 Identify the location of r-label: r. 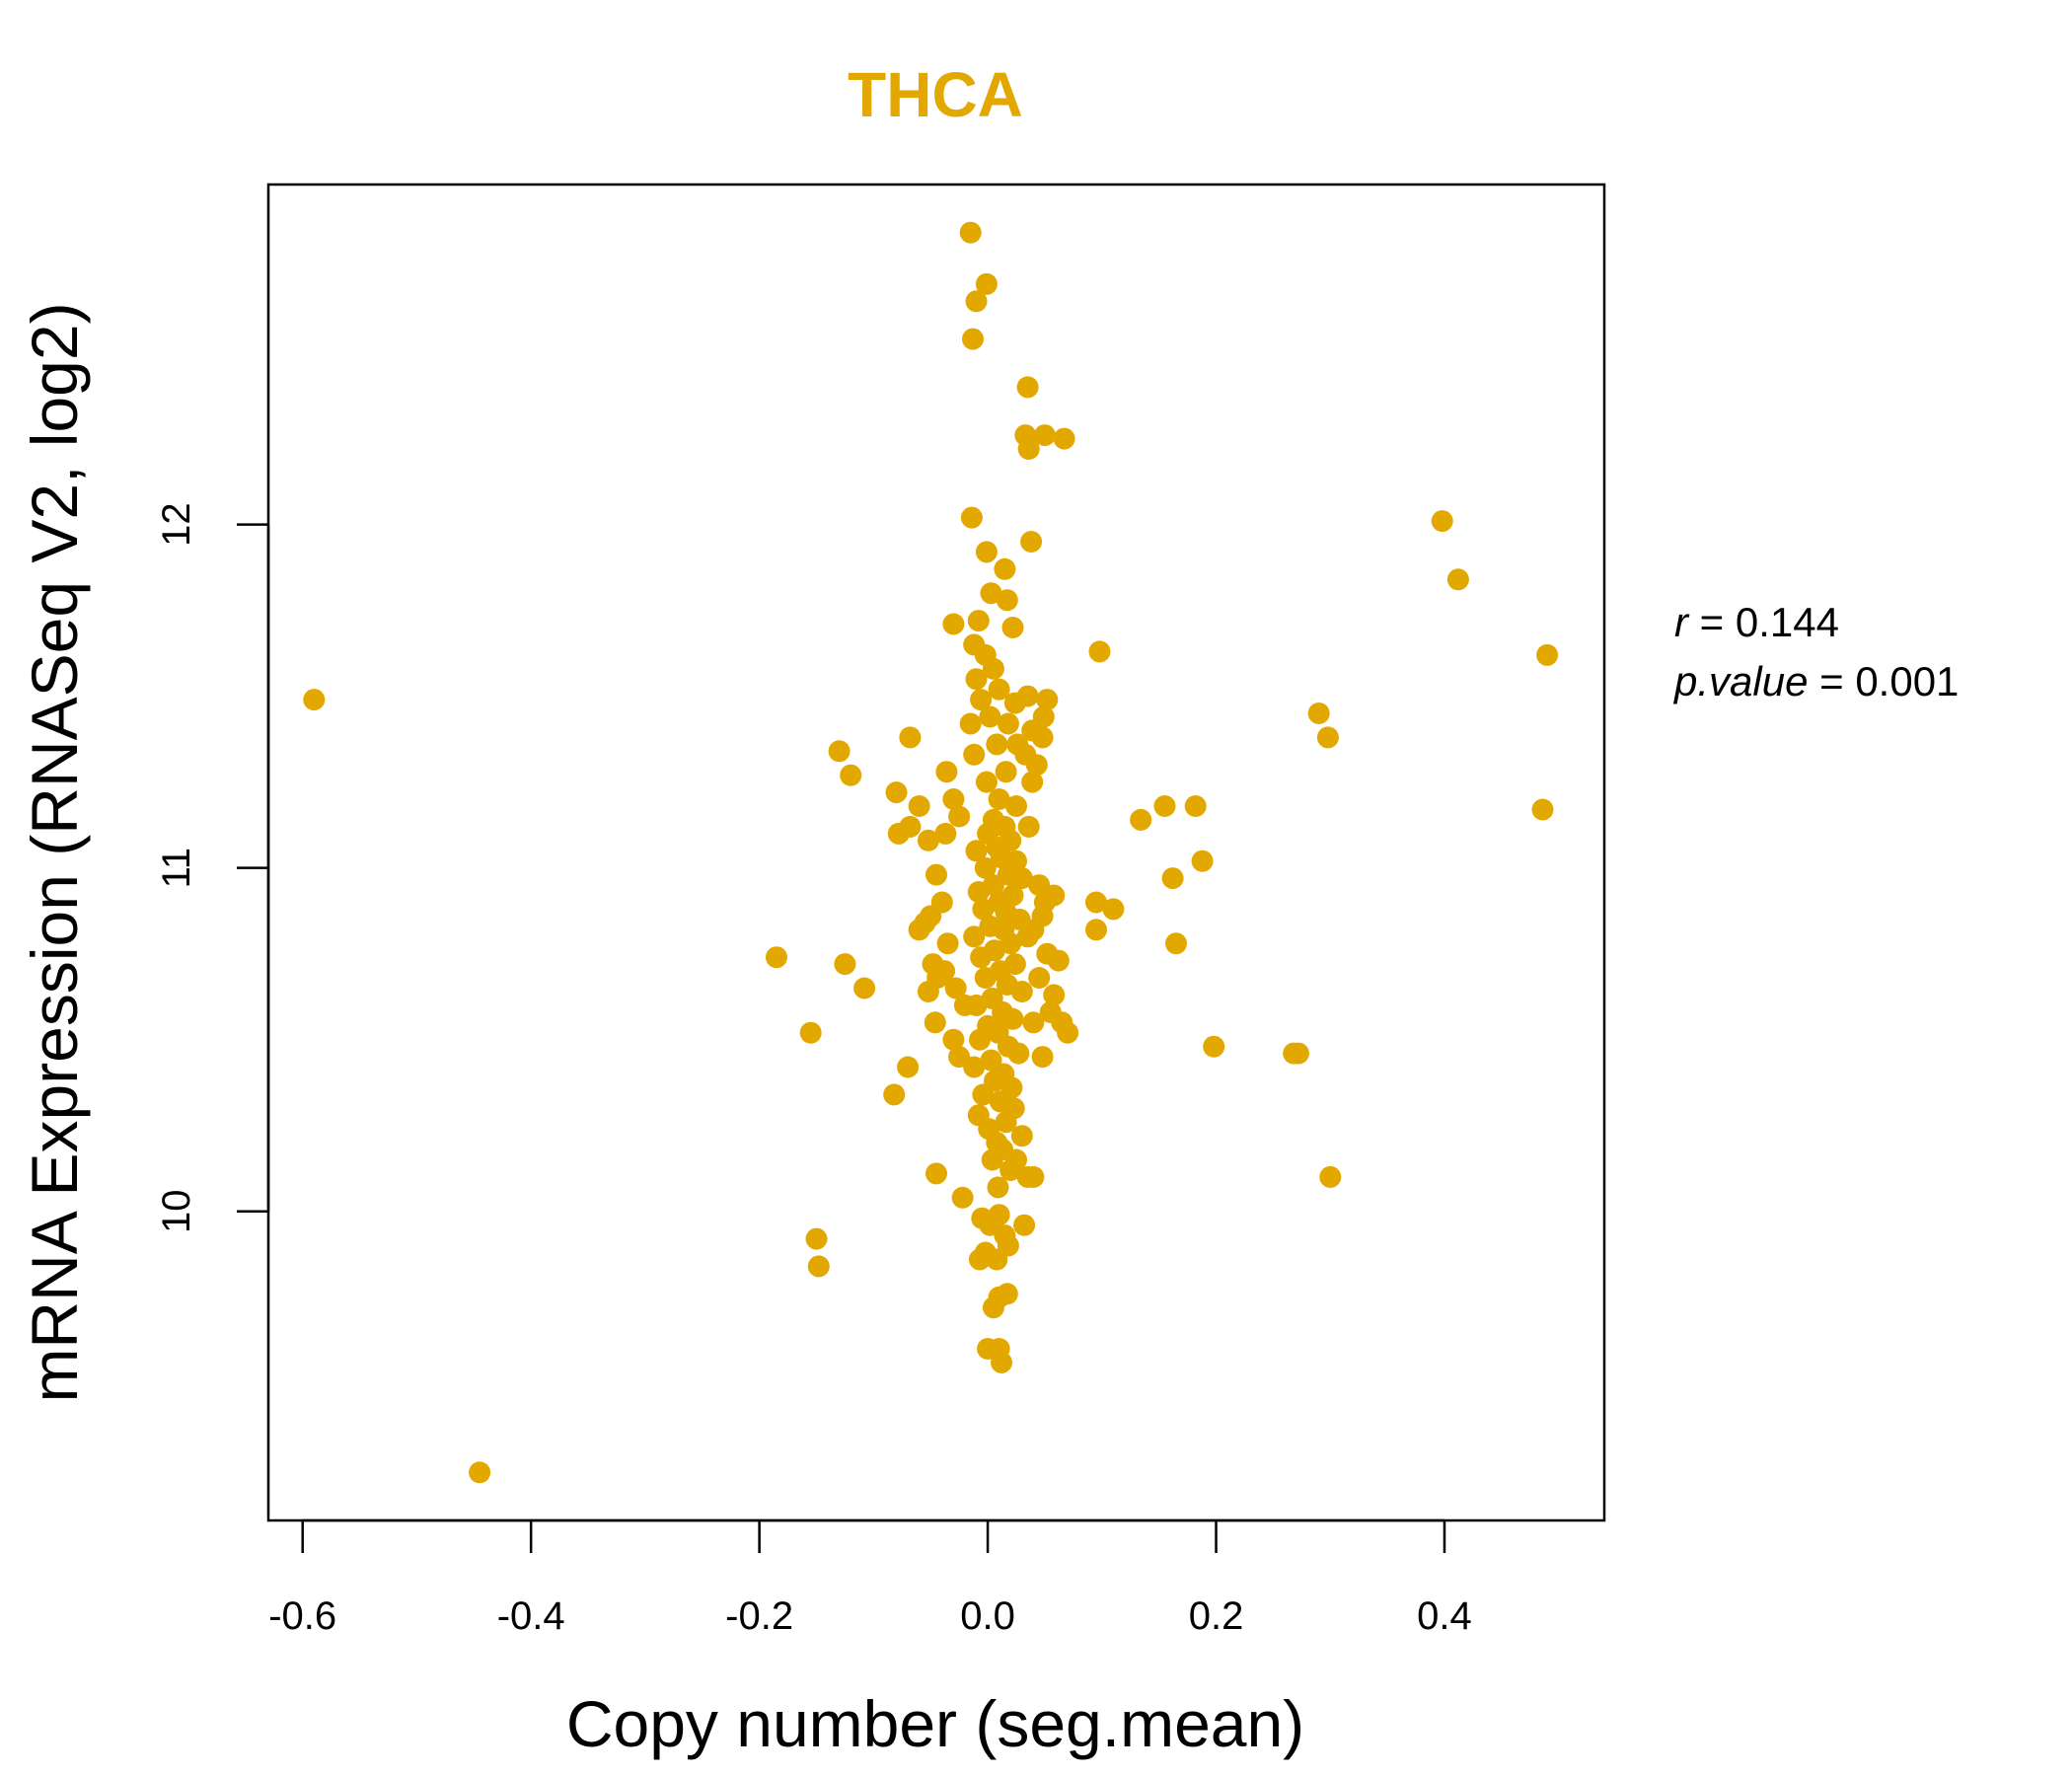
(1682, 622).